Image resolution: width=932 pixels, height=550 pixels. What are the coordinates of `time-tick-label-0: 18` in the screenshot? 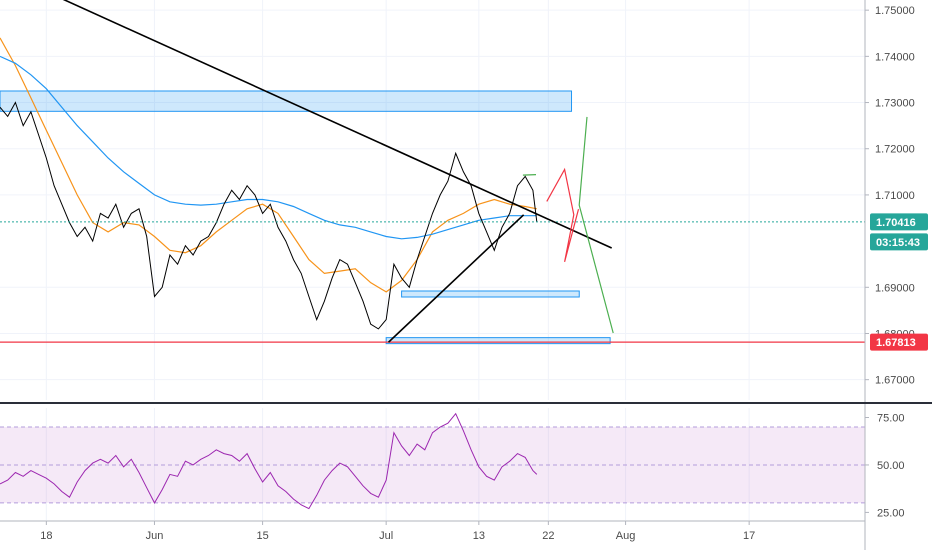 It's located at (46, 536).